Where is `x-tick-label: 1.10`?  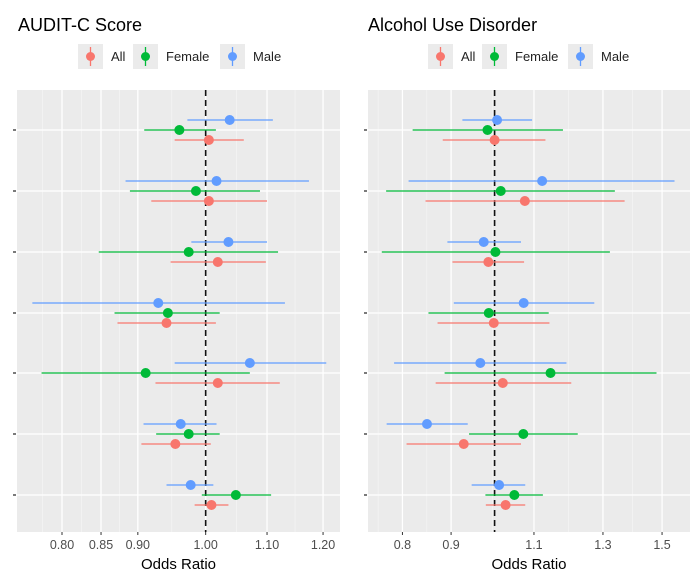 x-tick-label: 1.10 is located at coordinates (267, 545).